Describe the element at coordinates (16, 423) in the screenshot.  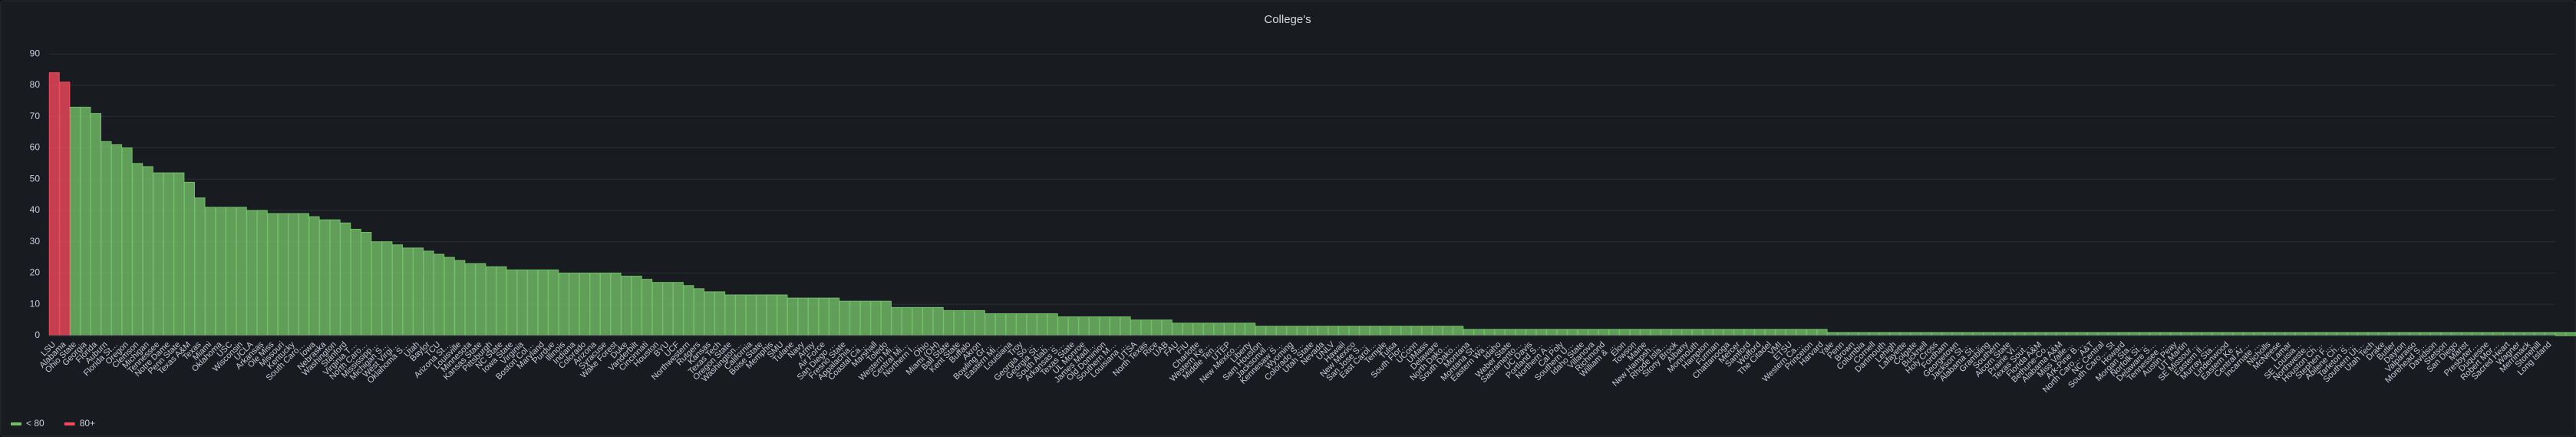
I see `legend-swatch` at that location.